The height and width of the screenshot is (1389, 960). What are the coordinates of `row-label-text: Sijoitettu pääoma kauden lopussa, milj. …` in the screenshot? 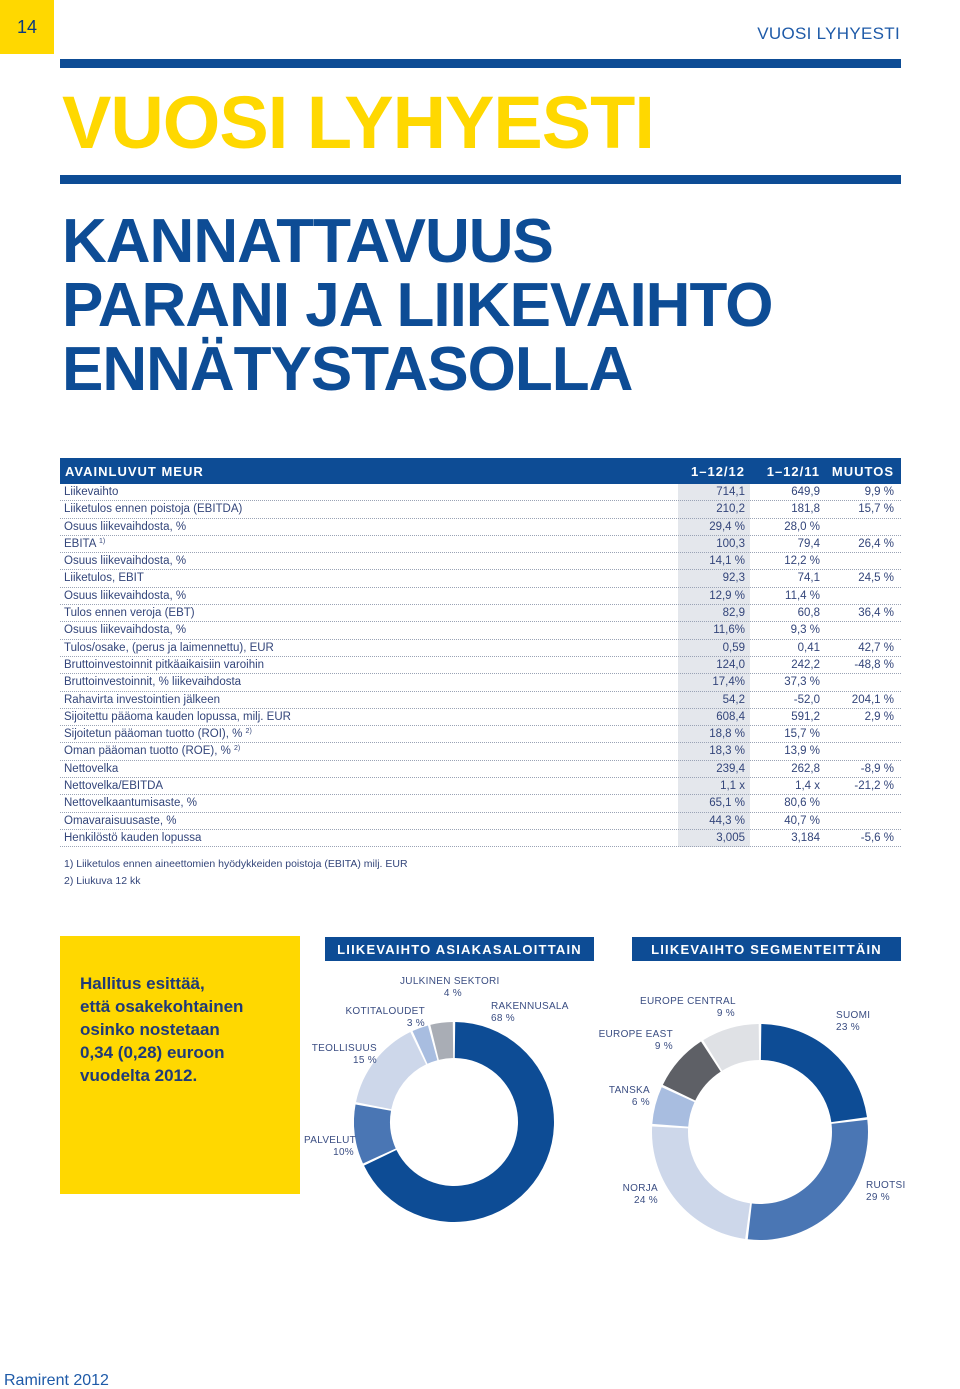 It's located at (177, 716).